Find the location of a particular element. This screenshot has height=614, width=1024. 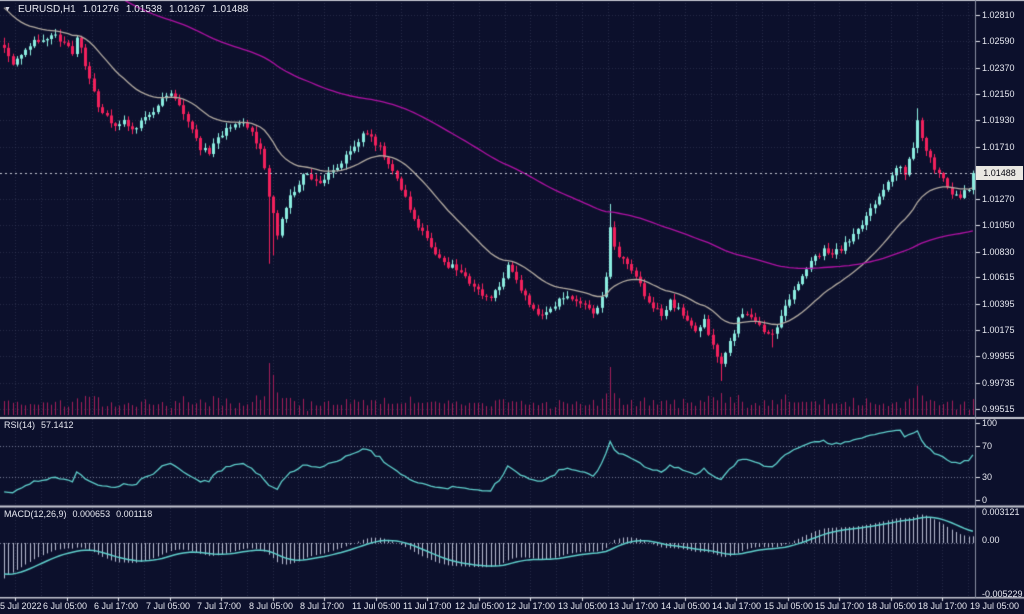

price-axis-label: 1.02590 is located at coordinates (998, 41).